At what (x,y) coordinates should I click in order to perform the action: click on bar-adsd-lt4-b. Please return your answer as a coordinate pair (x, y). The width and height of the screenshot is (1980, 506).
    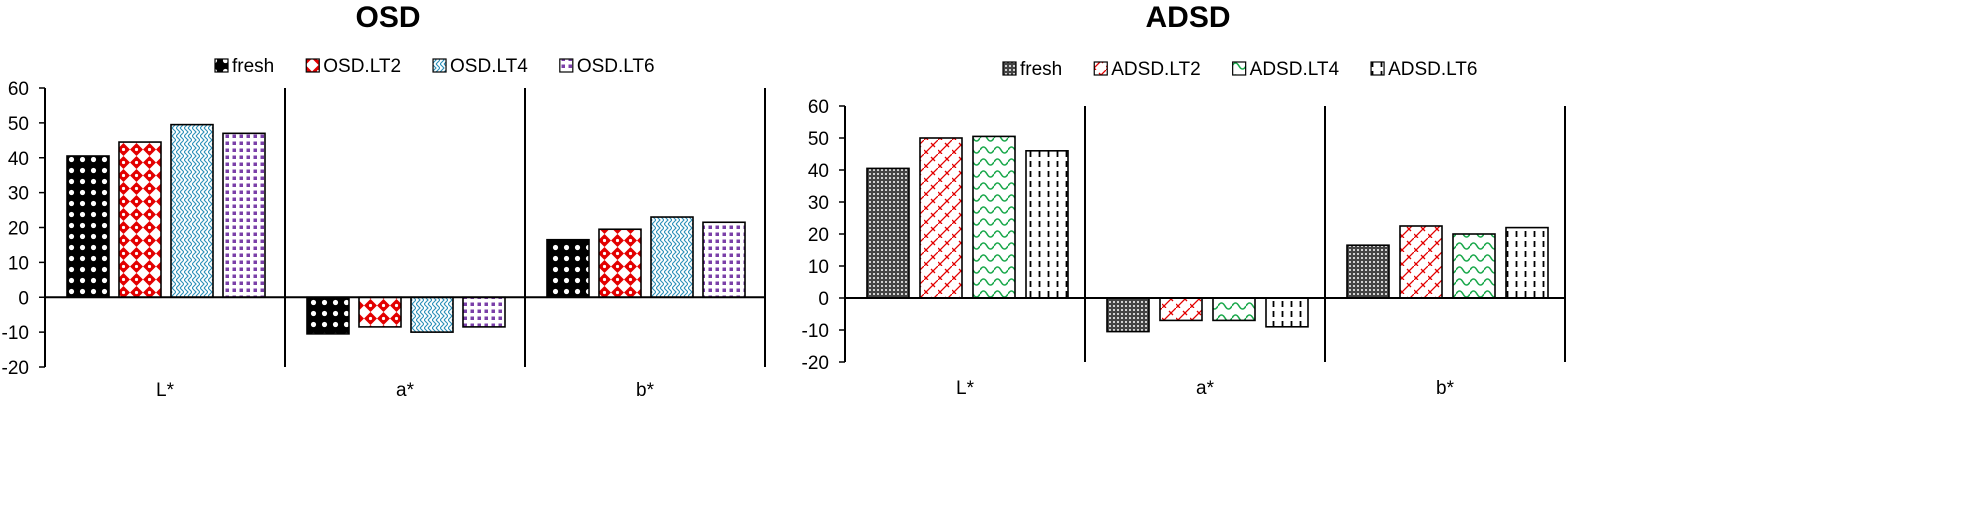
    Looking at the image, I should click on (1474, 266).